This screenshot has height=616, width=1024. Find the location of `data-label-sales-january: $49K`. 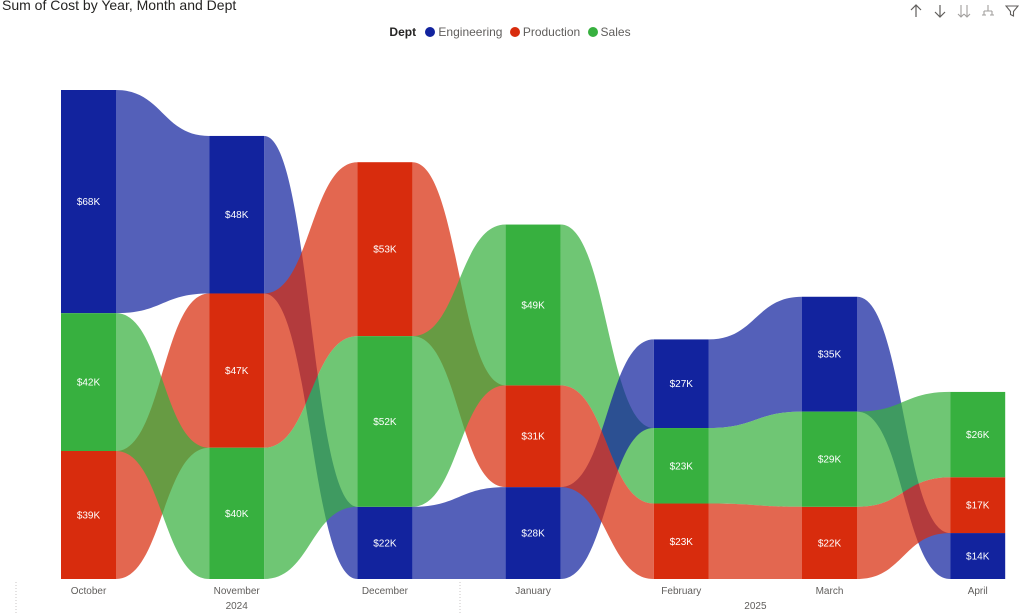

data-label-sales-january: $49K is located at coordinates (533, 305).